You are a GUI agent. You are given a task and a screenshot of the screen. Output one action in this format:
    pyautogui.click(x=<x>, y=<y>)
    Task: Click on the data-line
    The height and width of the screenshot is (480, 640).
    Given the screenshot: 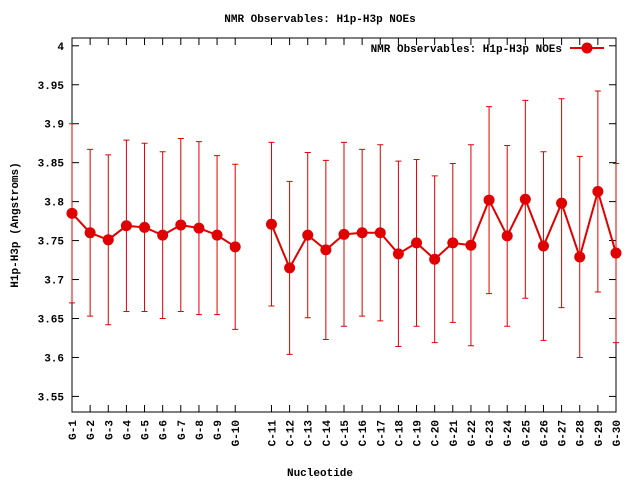 What is the action you would take?
    pyautogui.click(x=153, y=230)
    